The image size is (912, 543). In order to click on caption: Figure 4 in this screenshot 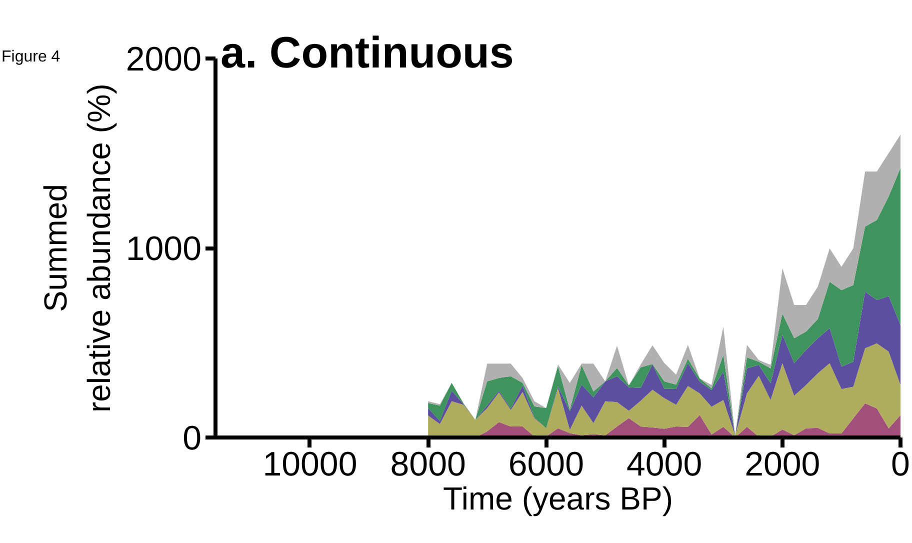, I will do `click(31, 57)`.